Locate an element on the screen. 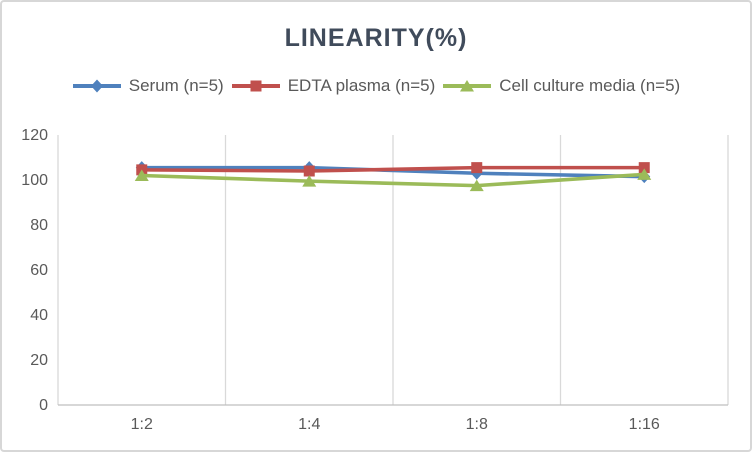  y-tick-label: 100 is located at coordinates (34, 180).